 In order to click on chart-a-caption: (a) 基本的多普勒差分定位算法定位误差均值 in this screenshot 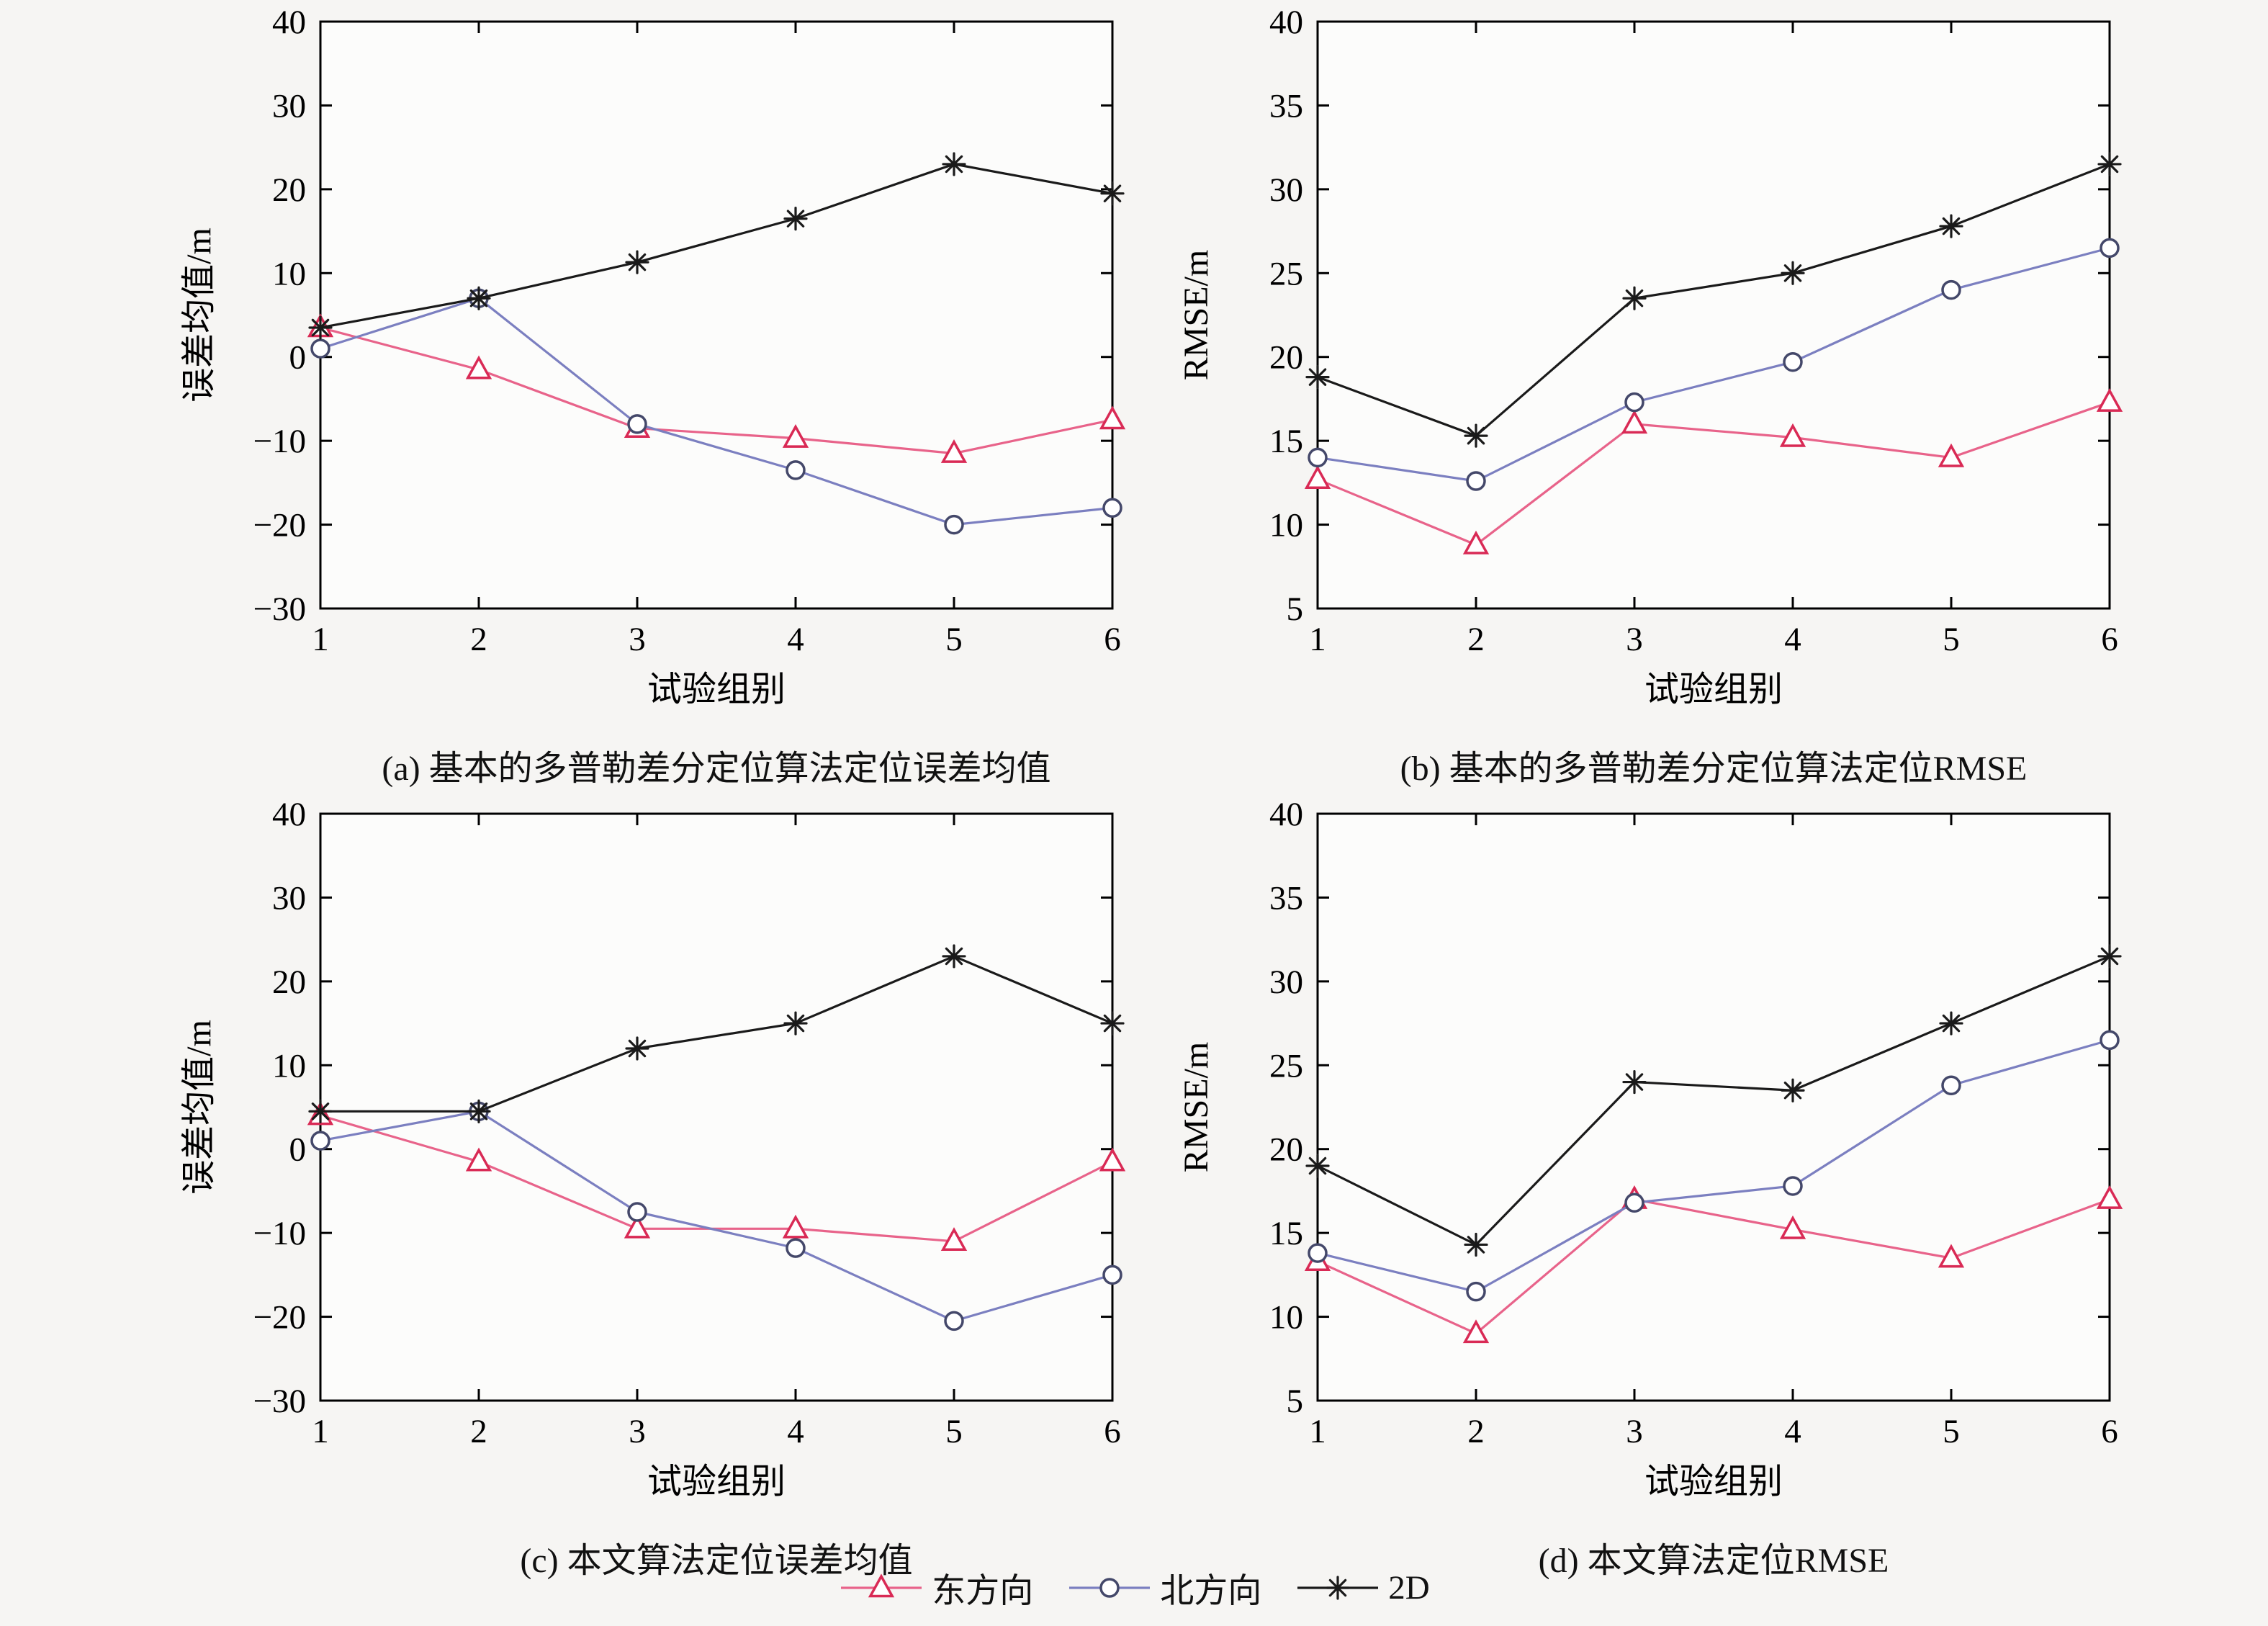, I will do `click(716, 769)`.